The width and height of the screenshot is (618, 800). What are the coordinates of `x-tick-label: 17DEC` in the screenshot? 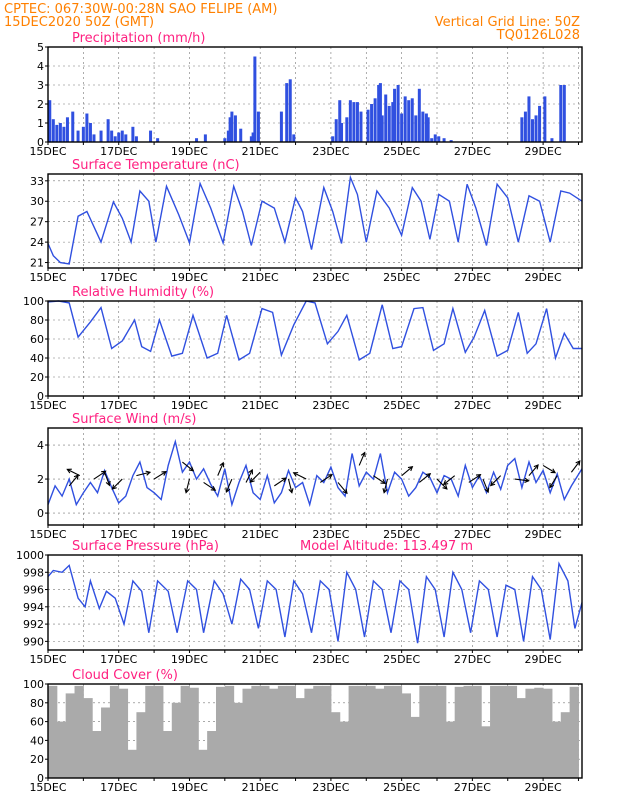 It's located at (118, 277).